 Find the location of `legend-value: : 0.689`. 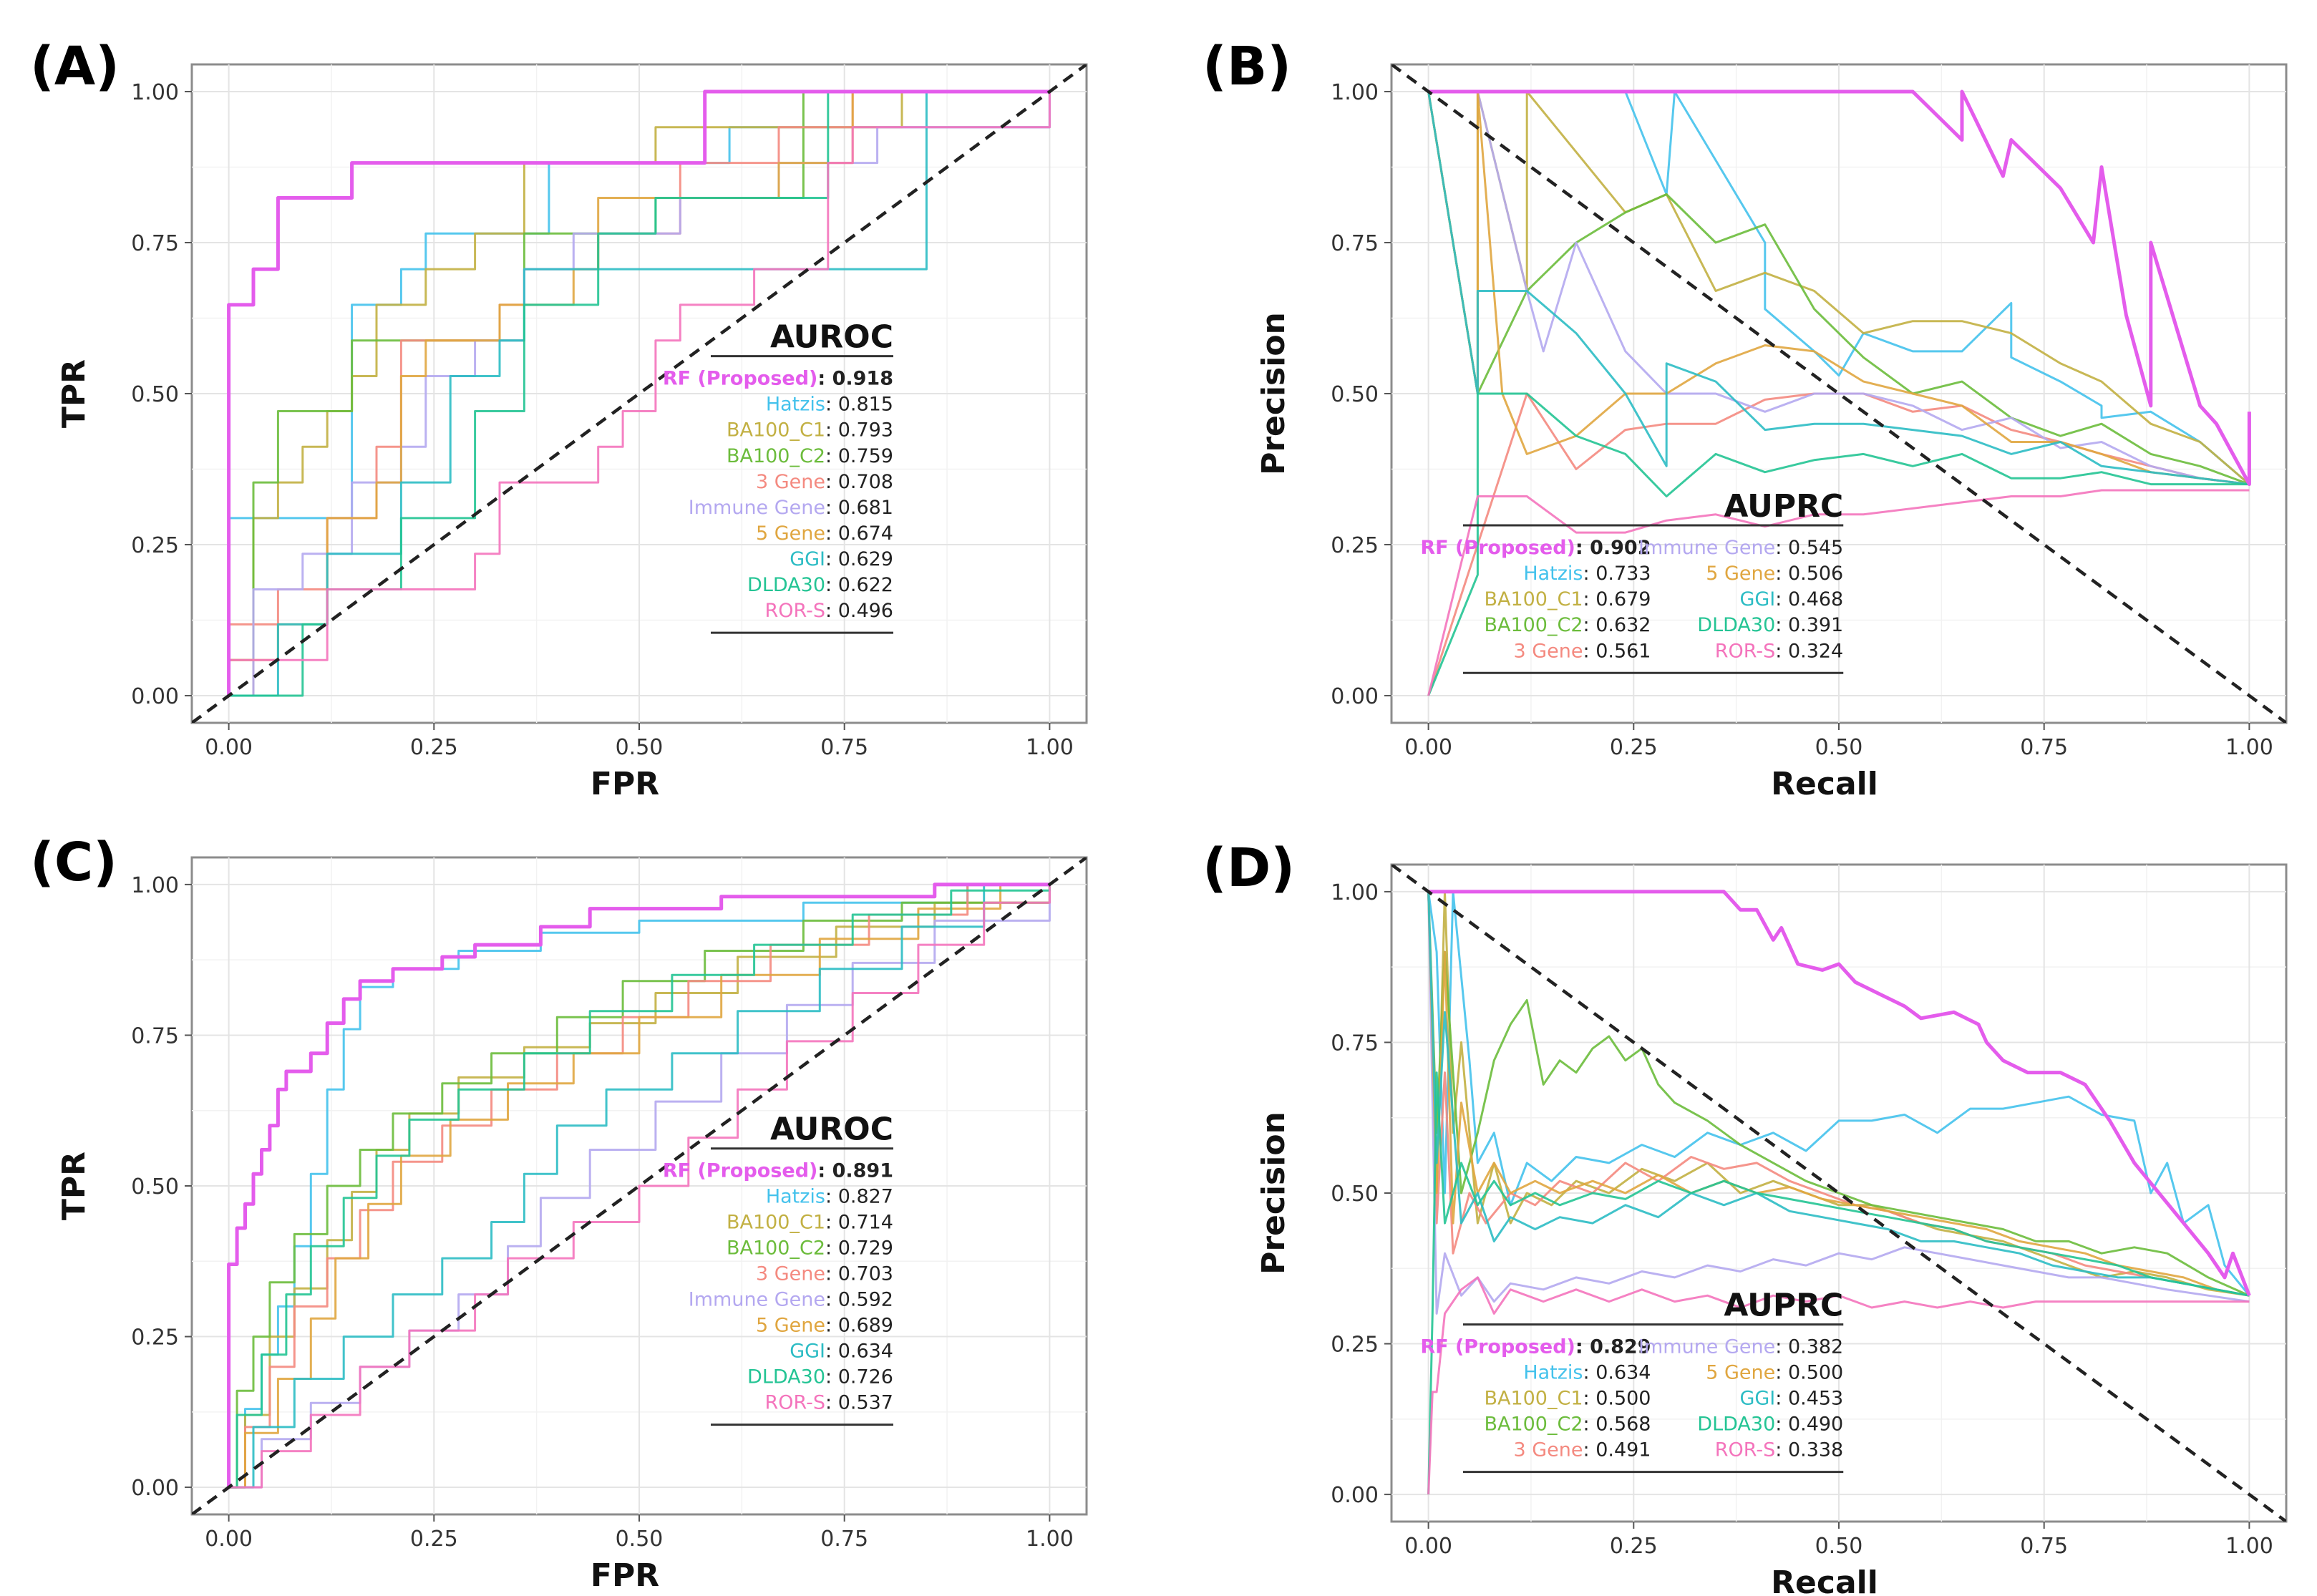

legend-value: : 0.689 is located at coordinates (859, 1326).